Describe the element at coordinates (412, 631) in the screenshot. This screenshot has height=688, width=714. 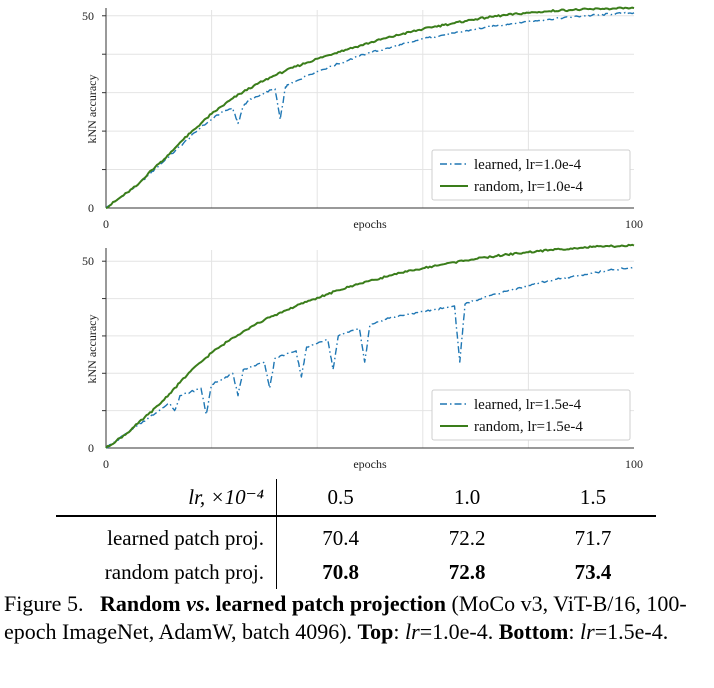
I see `caption-top-lr: lr` at that location.